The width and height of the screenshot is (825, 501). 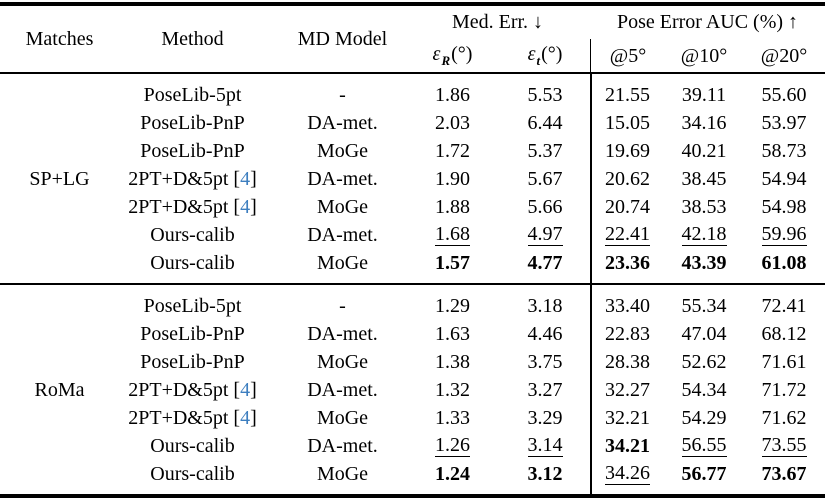 What do you see at coordinates (784, 306) in the screenshot?
I see `value: 72.41` at bounding box center [784, 306].